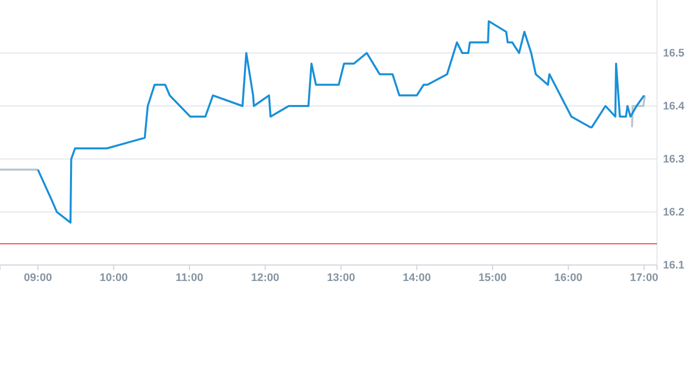 The height and width of the screenshot is (365, 693). I want to click on x-tick-label: 17:00, so click(644, 278).